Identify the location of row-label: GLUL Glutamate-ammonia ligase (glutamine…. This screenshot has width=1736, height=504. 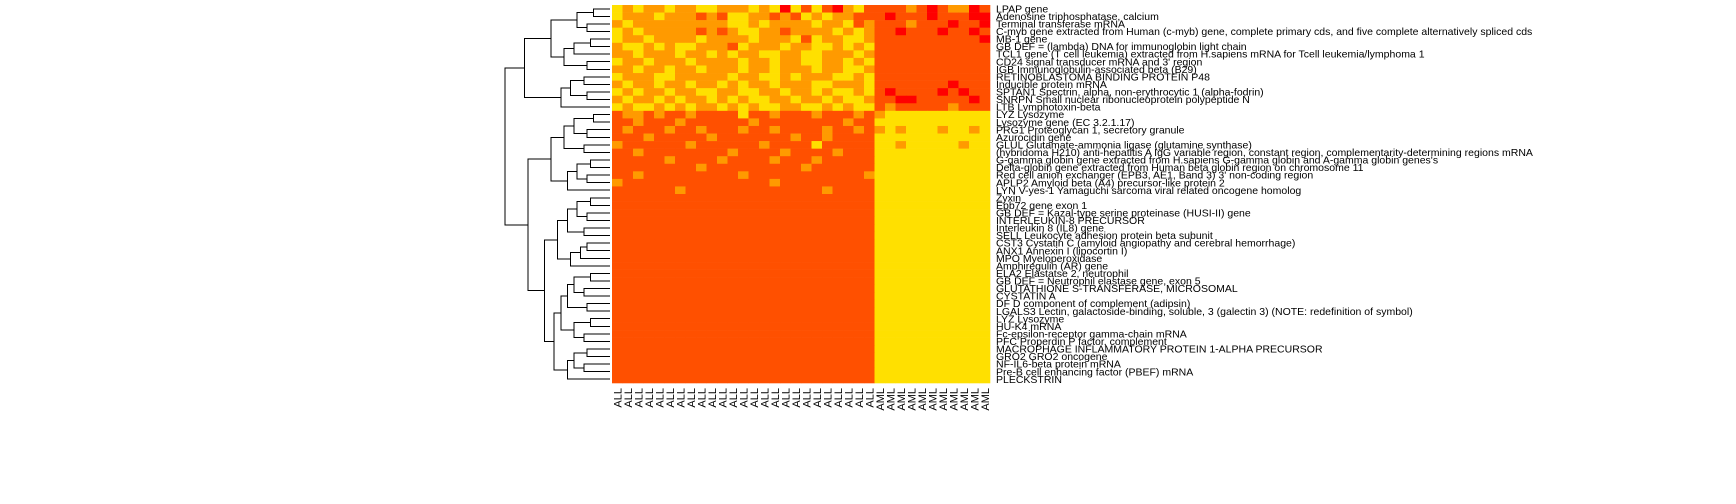
(1124, 145).